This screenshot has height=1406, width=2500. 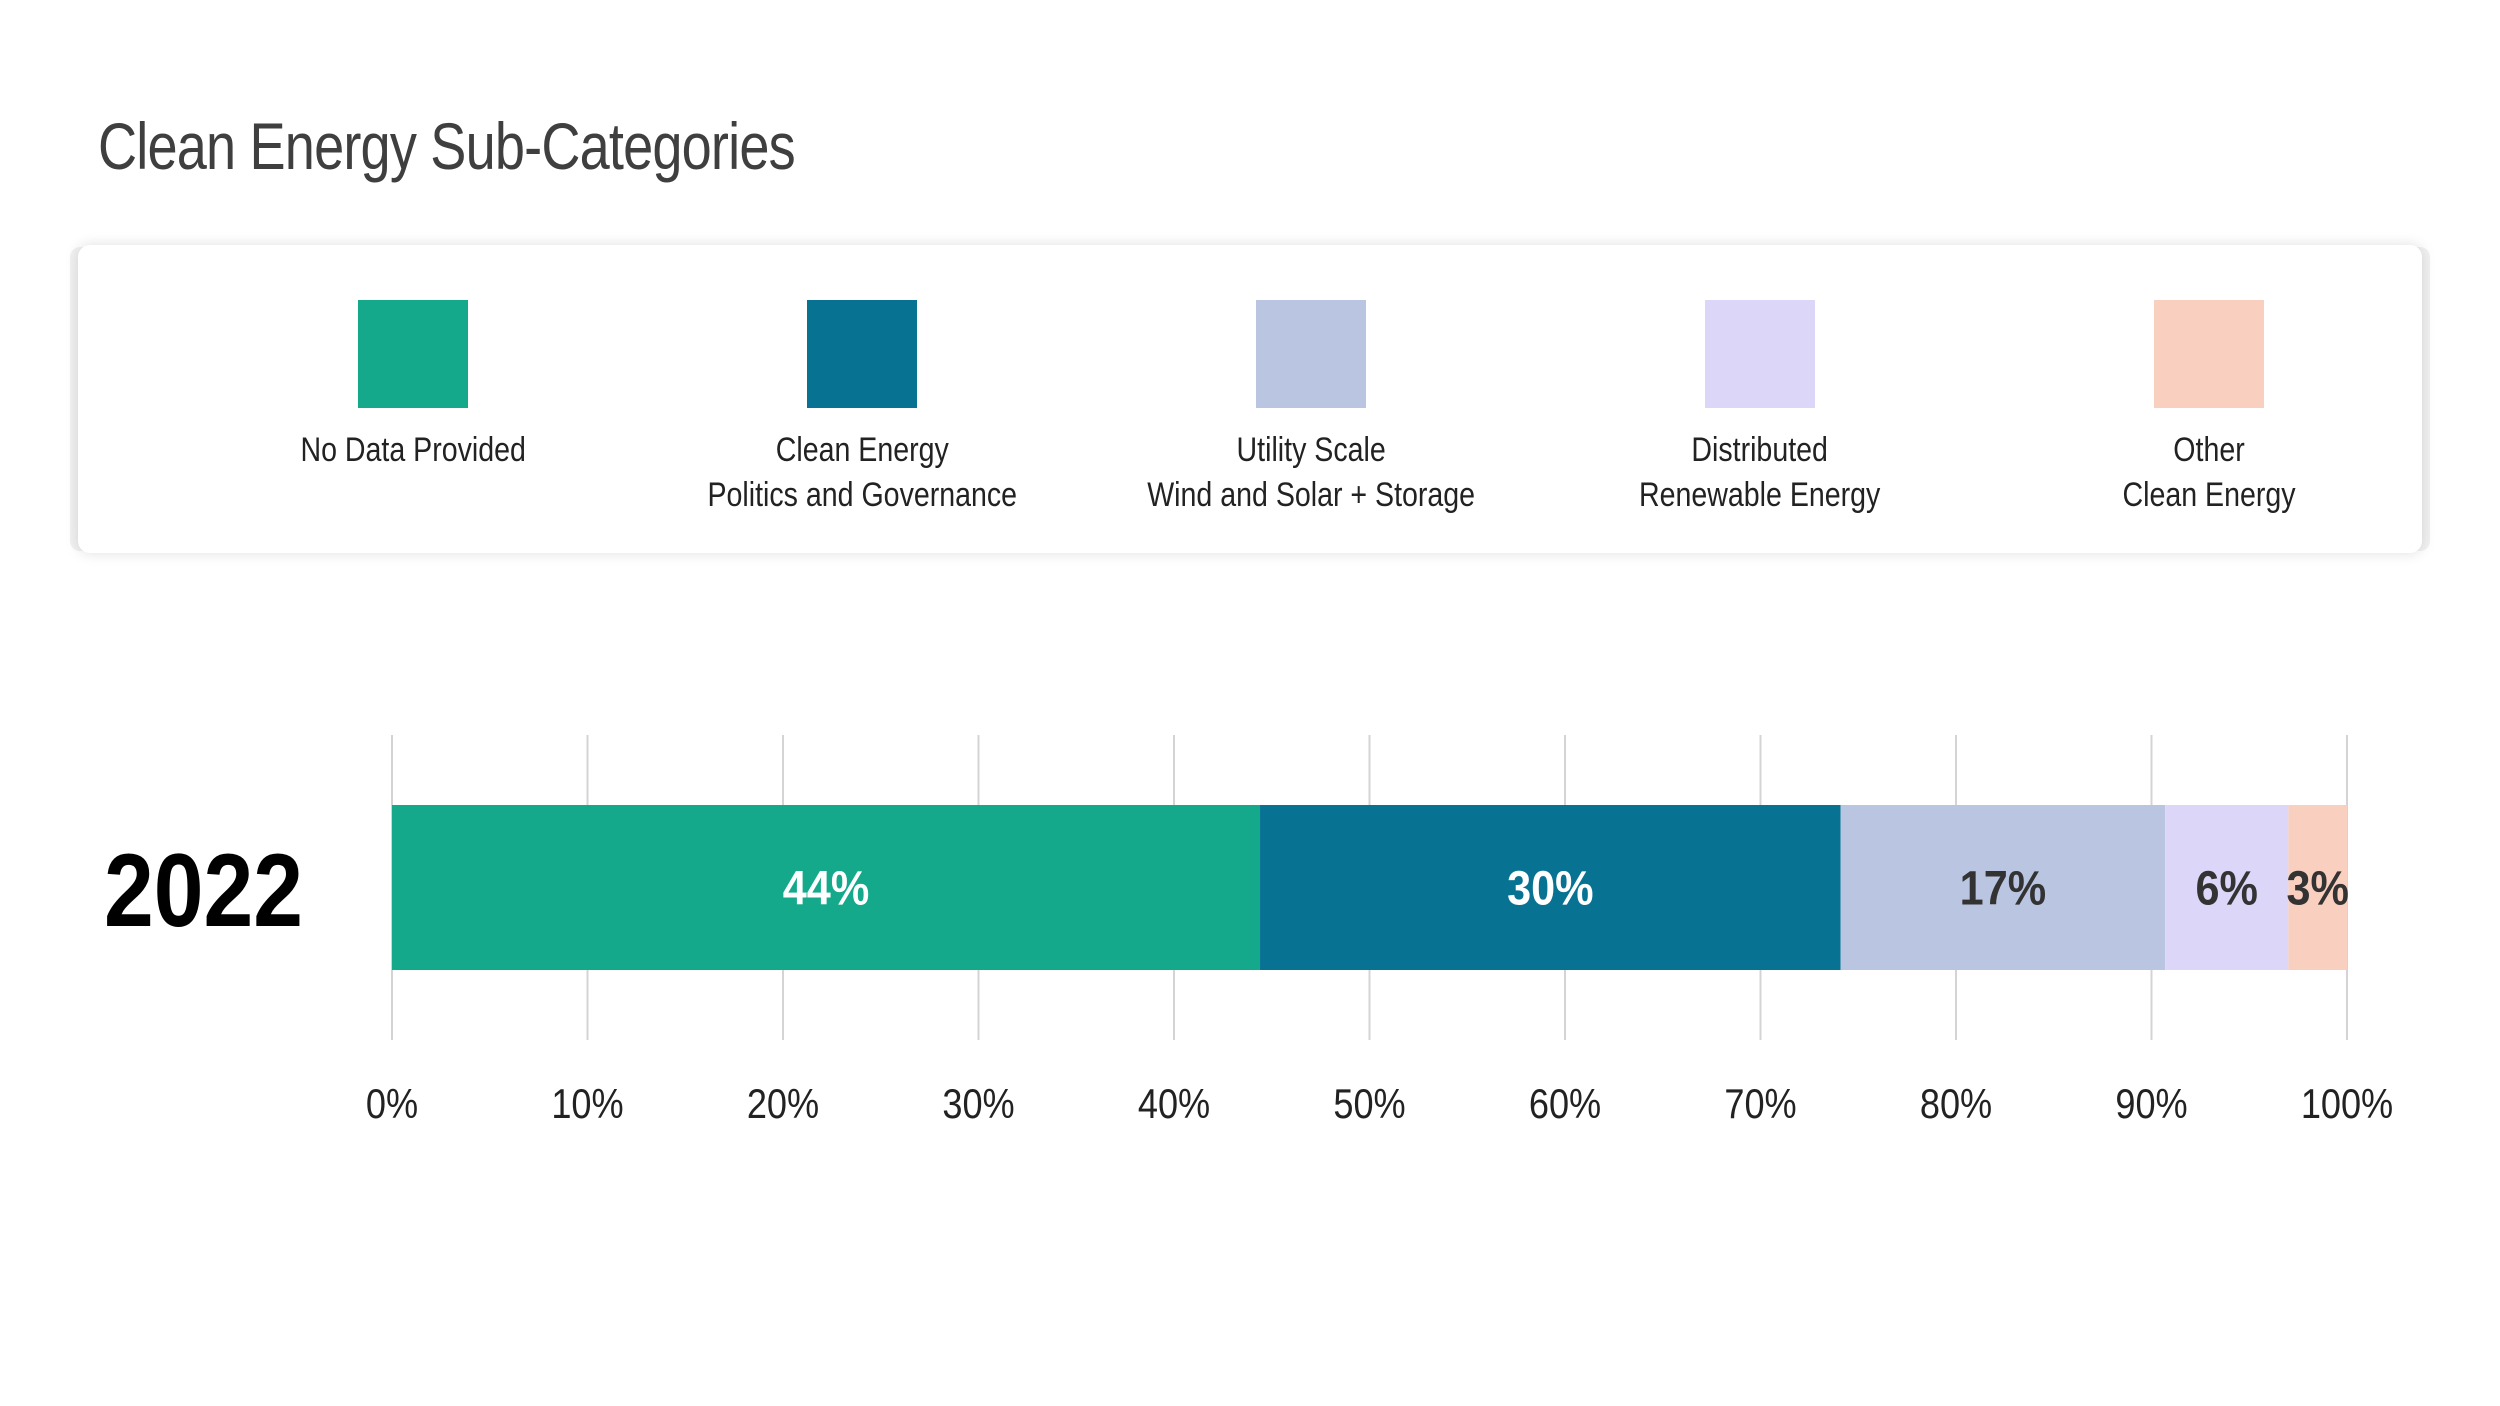 What do you see at coordinates (1760, 472) in the screenshot?
I see `legend-label: Distributed Renewable Energy` at bounding box center [1760, 472].